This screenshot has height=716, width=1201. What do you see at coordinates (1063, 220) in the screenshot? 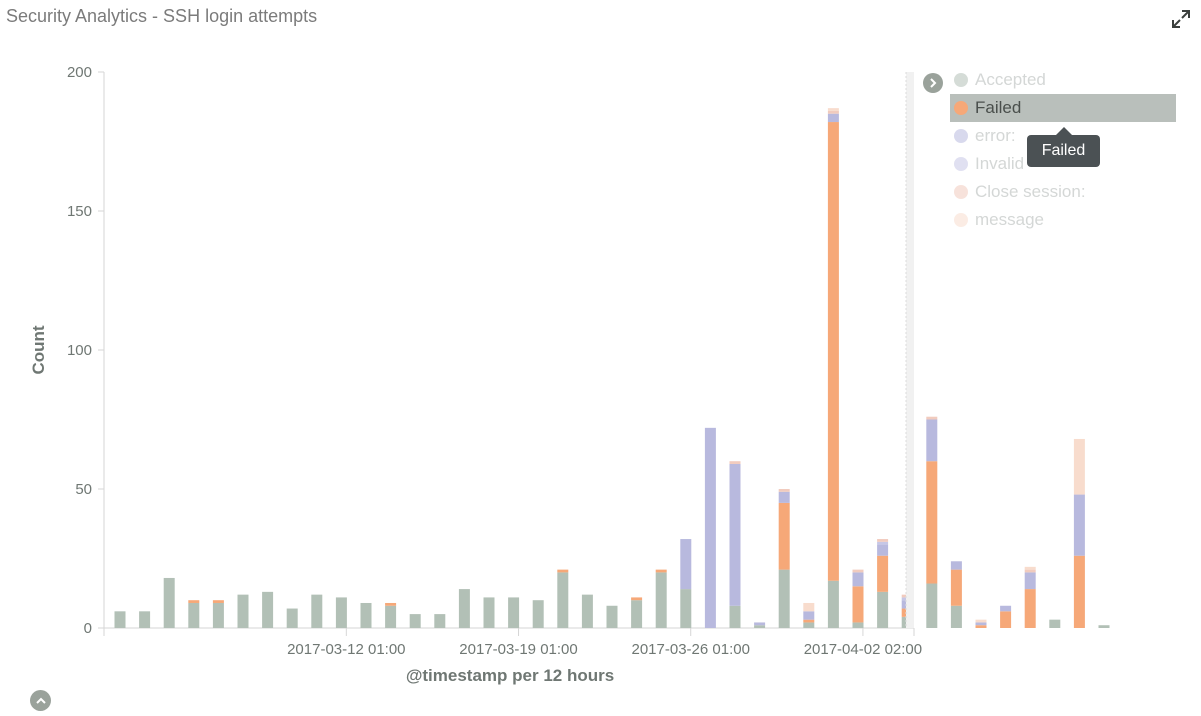
I see `legend-item: message` at bounding box center [1063, 220].